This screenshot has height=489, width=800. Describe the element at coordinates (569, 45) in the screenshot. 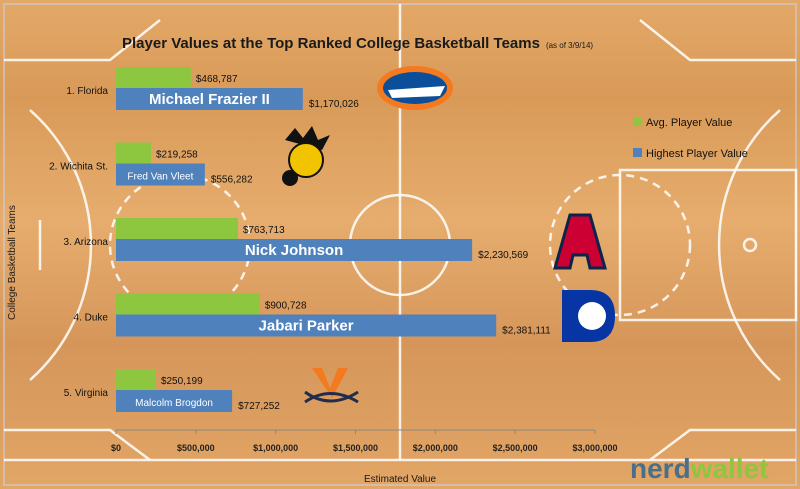

I see `chart-subtitle: (as of 3/9/14)` at that location.